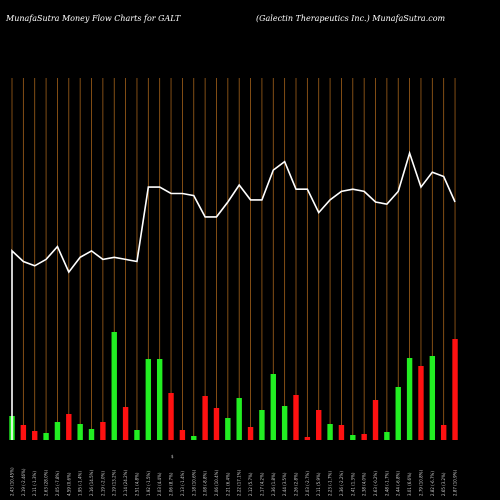 Image resolution: width=500 pixels, height=500 pixels. What do you see at coordinates (318, 484) in the screenshot?
I see `x-tick-label: 2.11 (5.9%)` at bounding box center [318, 484].